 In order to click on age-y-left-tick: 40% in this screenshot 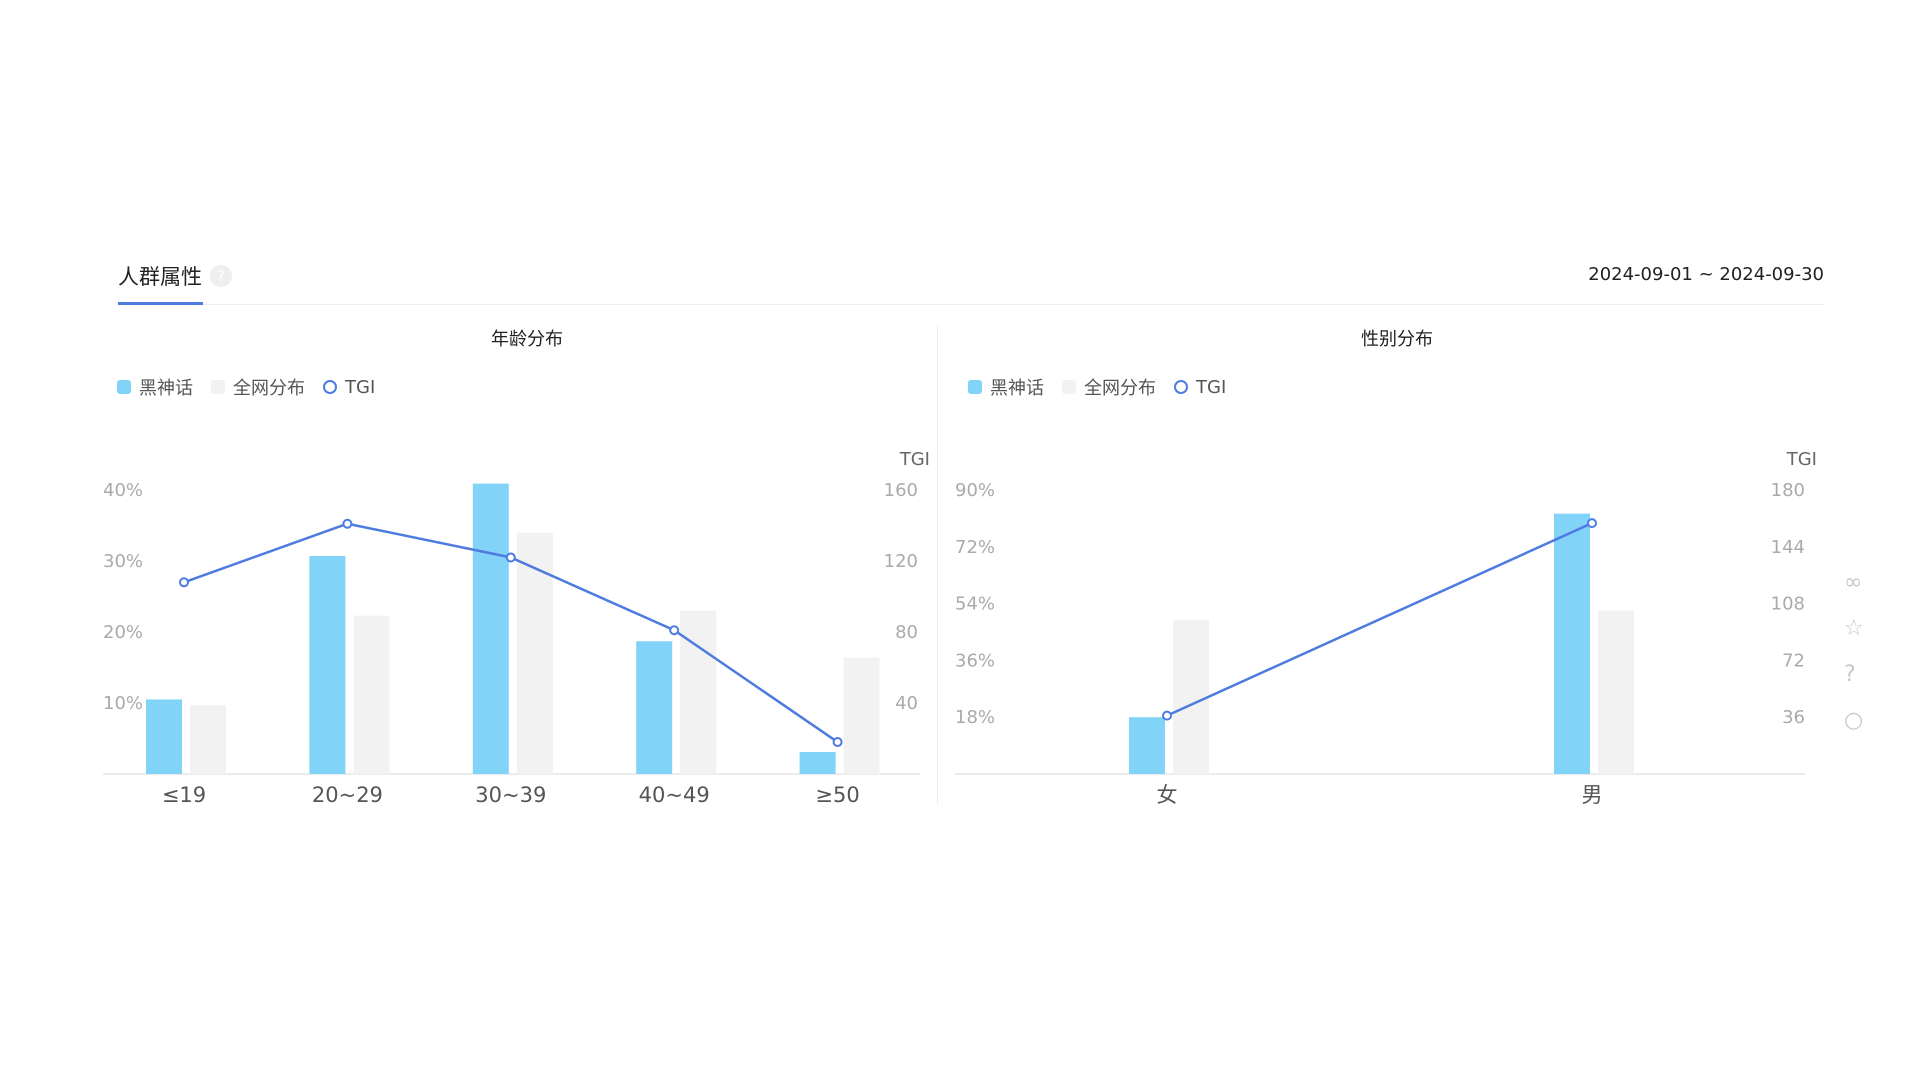, I will do `click(123, 490)`.